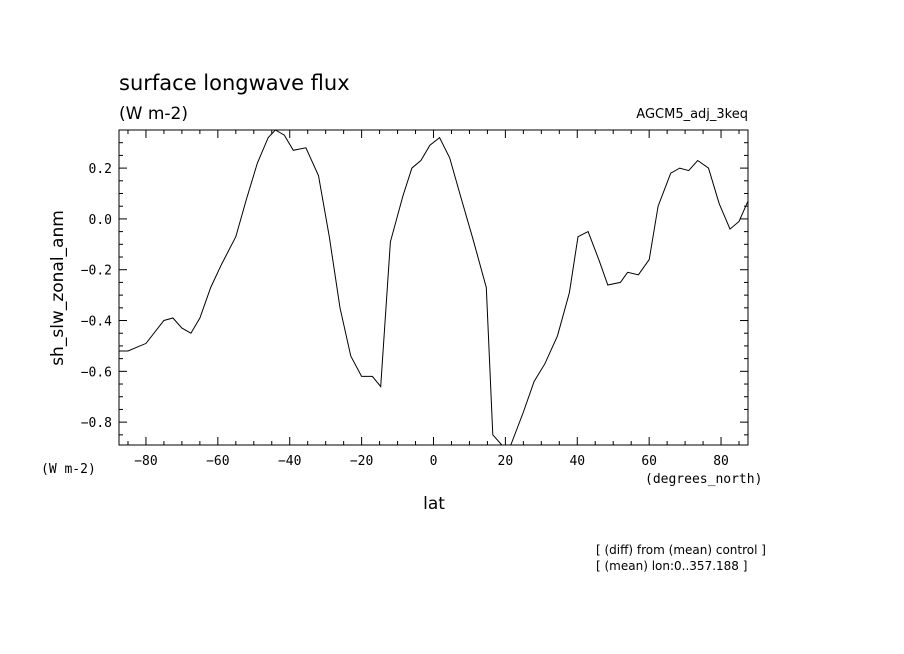  Describe the element at coordinates (289, 461) in the screenshot. I see `x-tick-label: −40` at that location.